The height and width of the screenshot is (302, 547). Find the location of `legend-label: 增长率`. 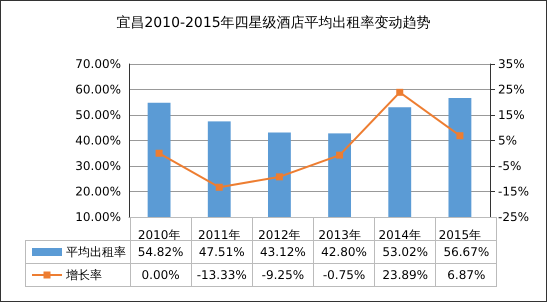

legend-label: 增长率 is located at coordinates (78, 275).